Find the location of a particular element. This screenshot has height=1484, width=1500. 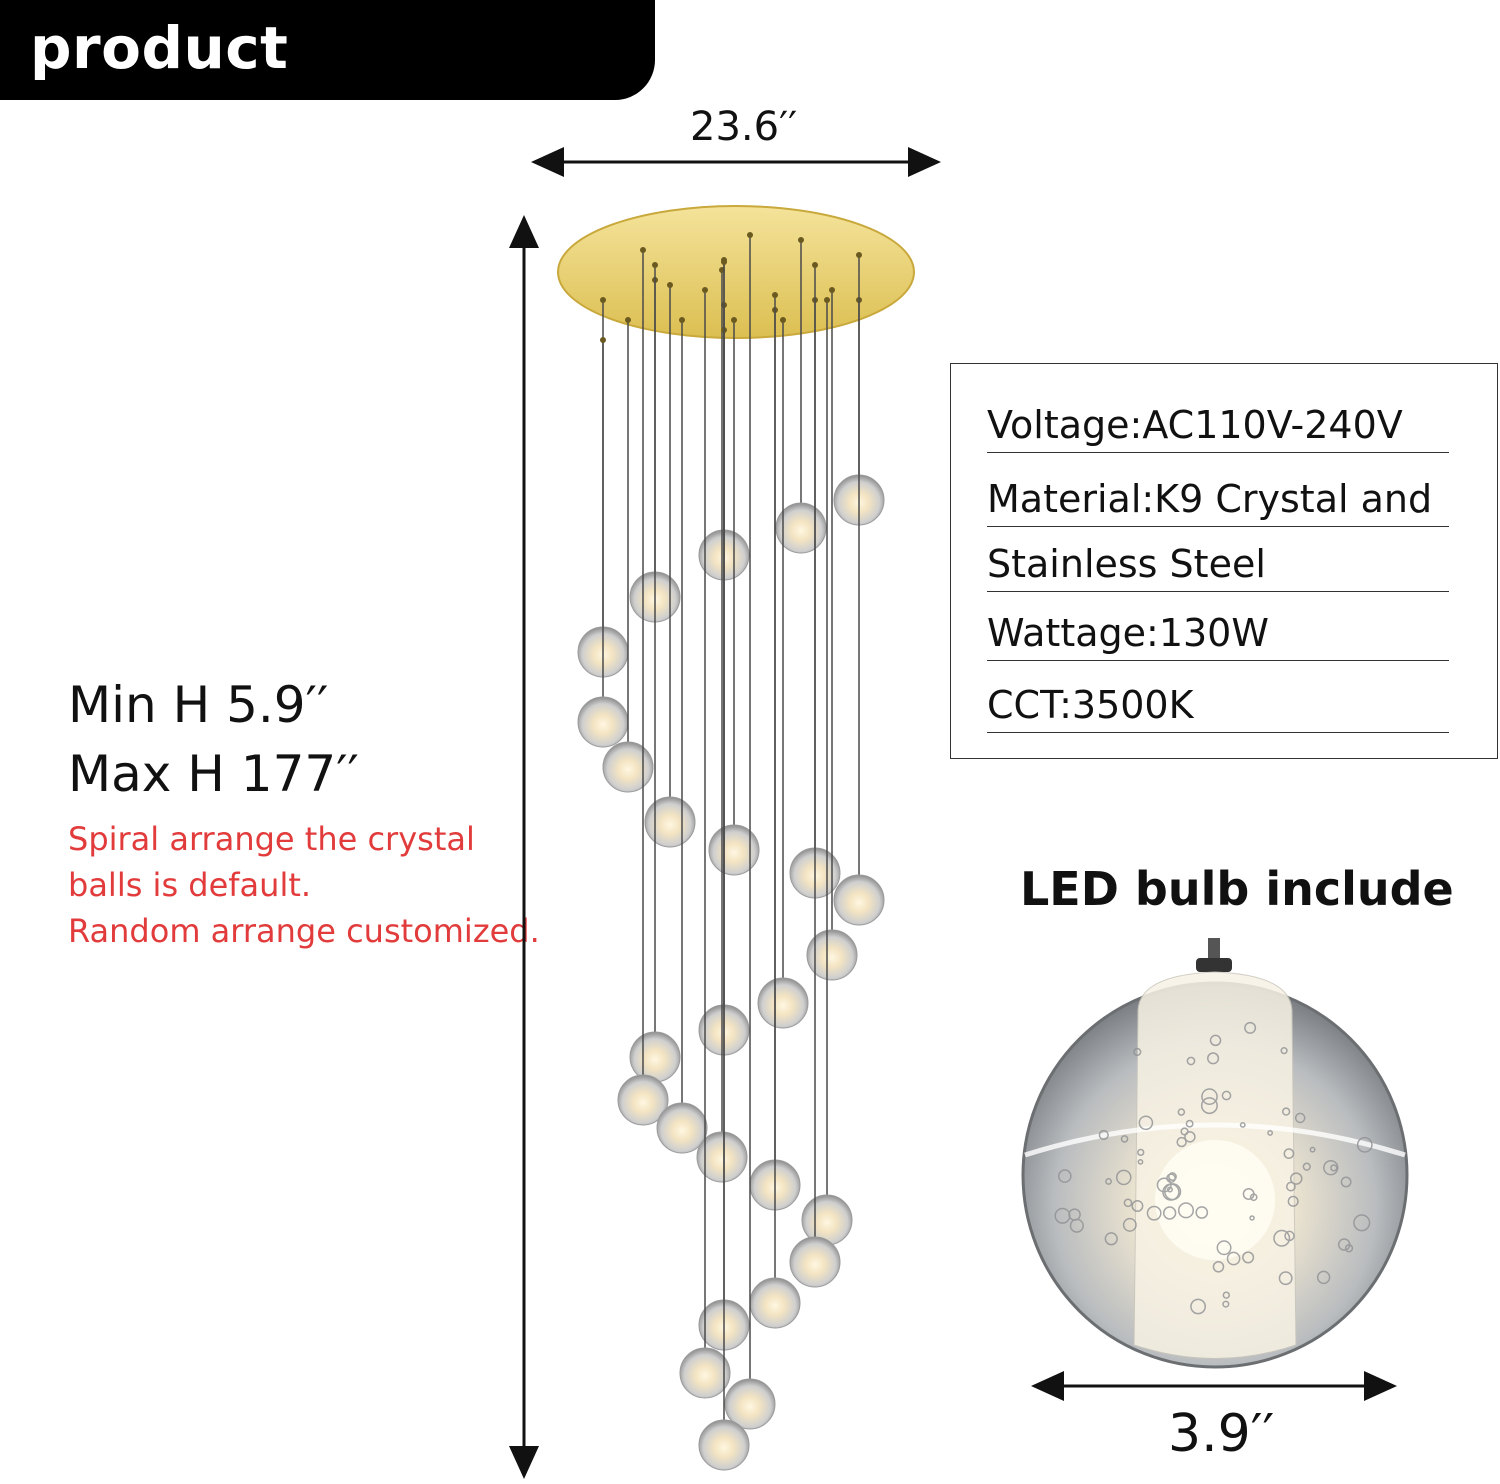

spec-voltage: Voltage:AC110V-240V is located at coordinates (1218, 429).